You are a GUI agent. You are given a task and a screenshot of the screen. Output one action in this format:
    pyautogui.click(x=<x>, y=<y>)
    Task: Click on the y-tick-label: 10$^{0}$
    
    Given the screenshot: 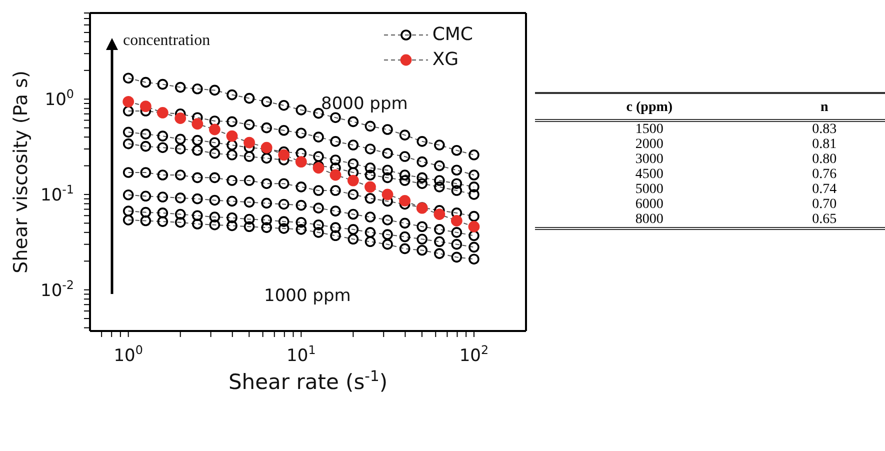 What is the action you would take?
    pyautogui.click(x=59, y=98)
    